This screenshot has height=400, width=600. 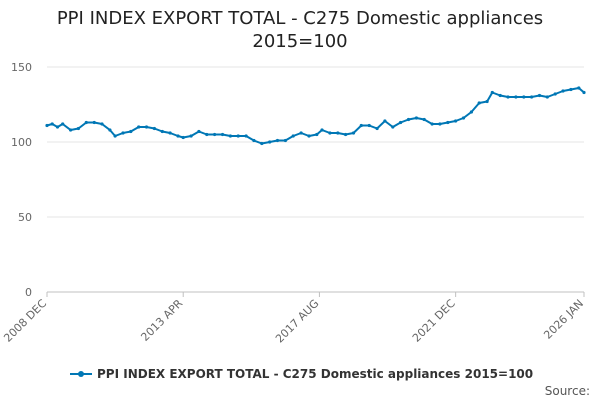 I want to click on y-tick-label: 100, so click(x=21, y=142).